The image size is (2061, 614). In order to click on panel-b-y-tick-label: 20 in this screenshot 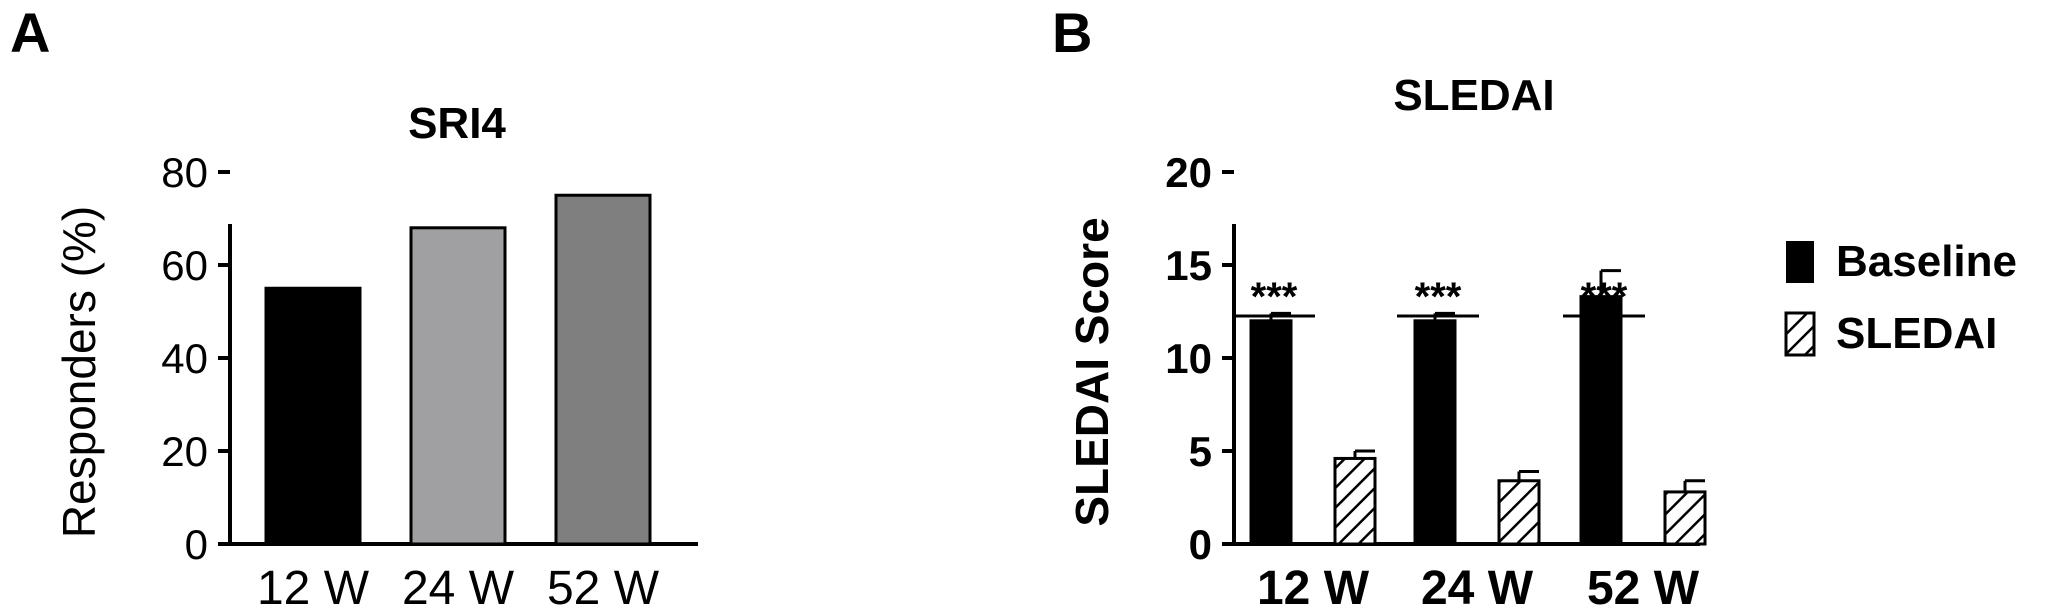, I will do `click(1188, 172)`.